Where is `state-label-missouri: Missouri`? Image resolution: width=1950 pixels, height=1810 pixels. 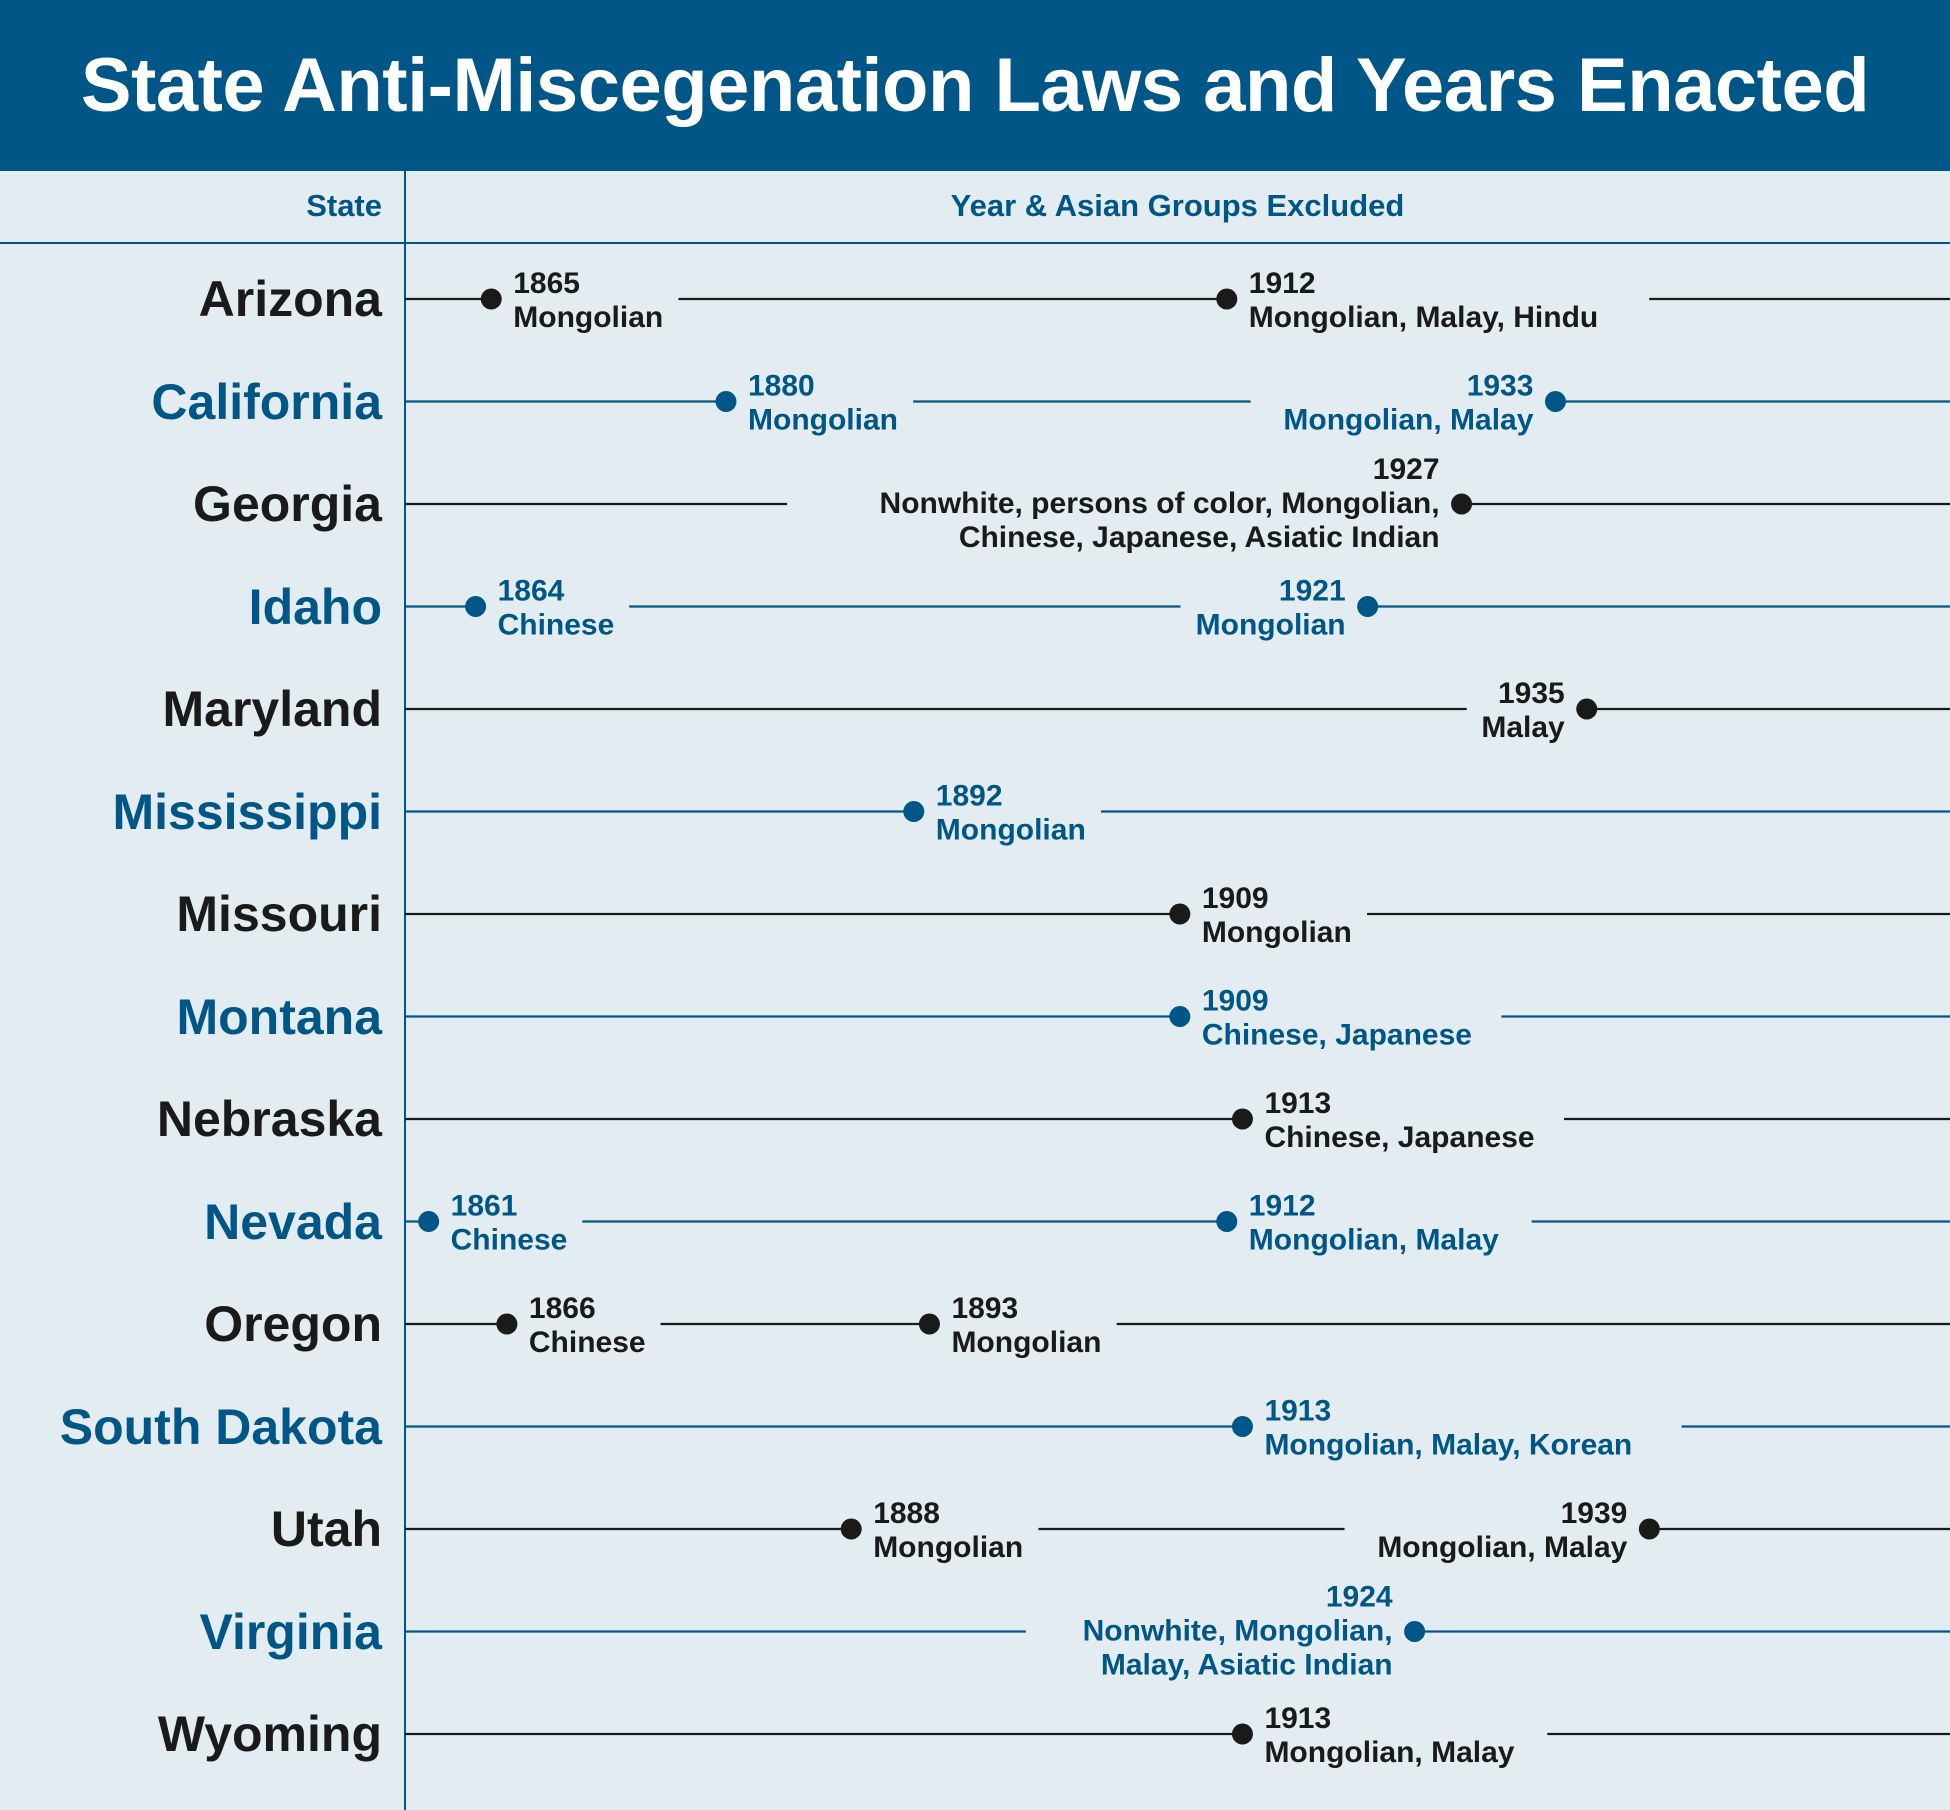
state-label-missouri: Missouri is located at coordinates (279, 914).